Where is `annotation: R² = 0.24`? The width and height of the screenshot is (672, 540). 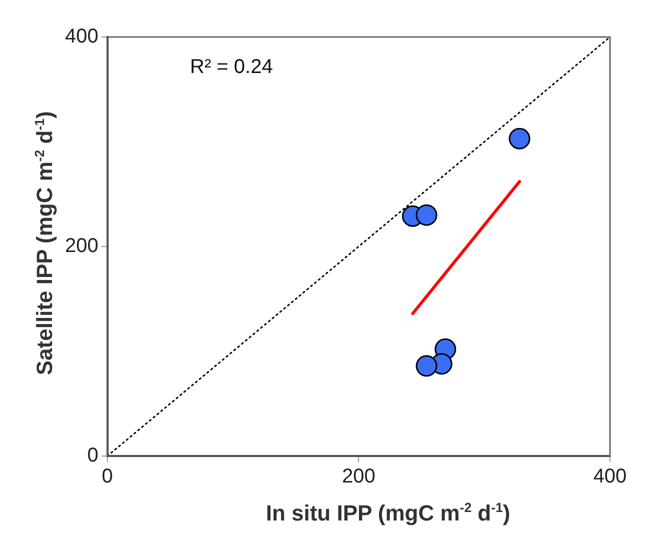 annotation: R² = 0.24 is located at coordinates (231, 67).